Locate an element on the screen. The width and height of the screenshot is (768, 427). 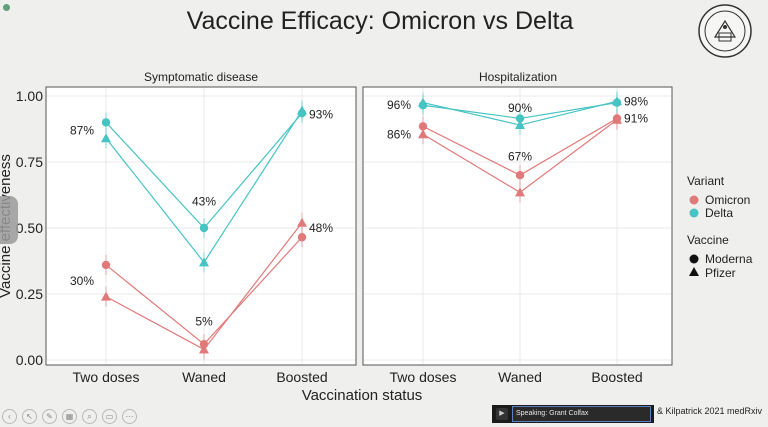
data-label: 5% is located at coordinates (204, 322).